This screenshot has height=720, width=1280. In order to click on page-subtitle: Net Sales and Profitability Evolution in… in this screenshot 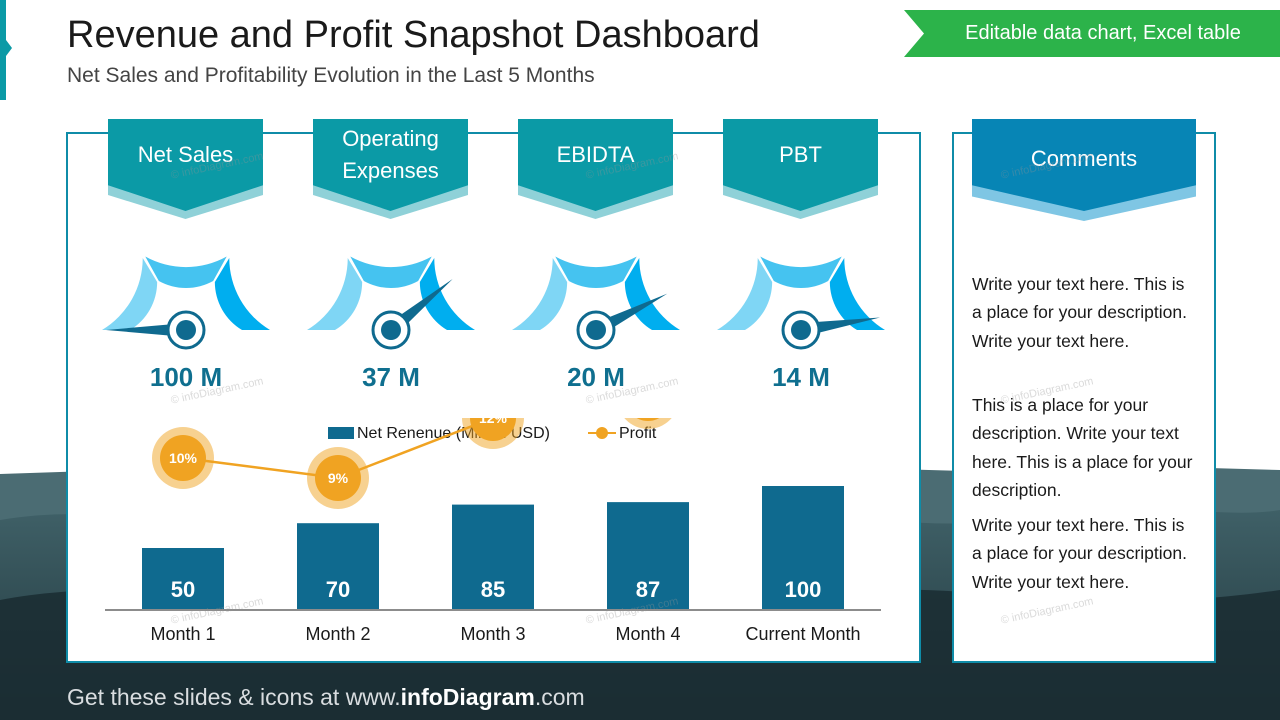, I will do `click(331, 75)`.